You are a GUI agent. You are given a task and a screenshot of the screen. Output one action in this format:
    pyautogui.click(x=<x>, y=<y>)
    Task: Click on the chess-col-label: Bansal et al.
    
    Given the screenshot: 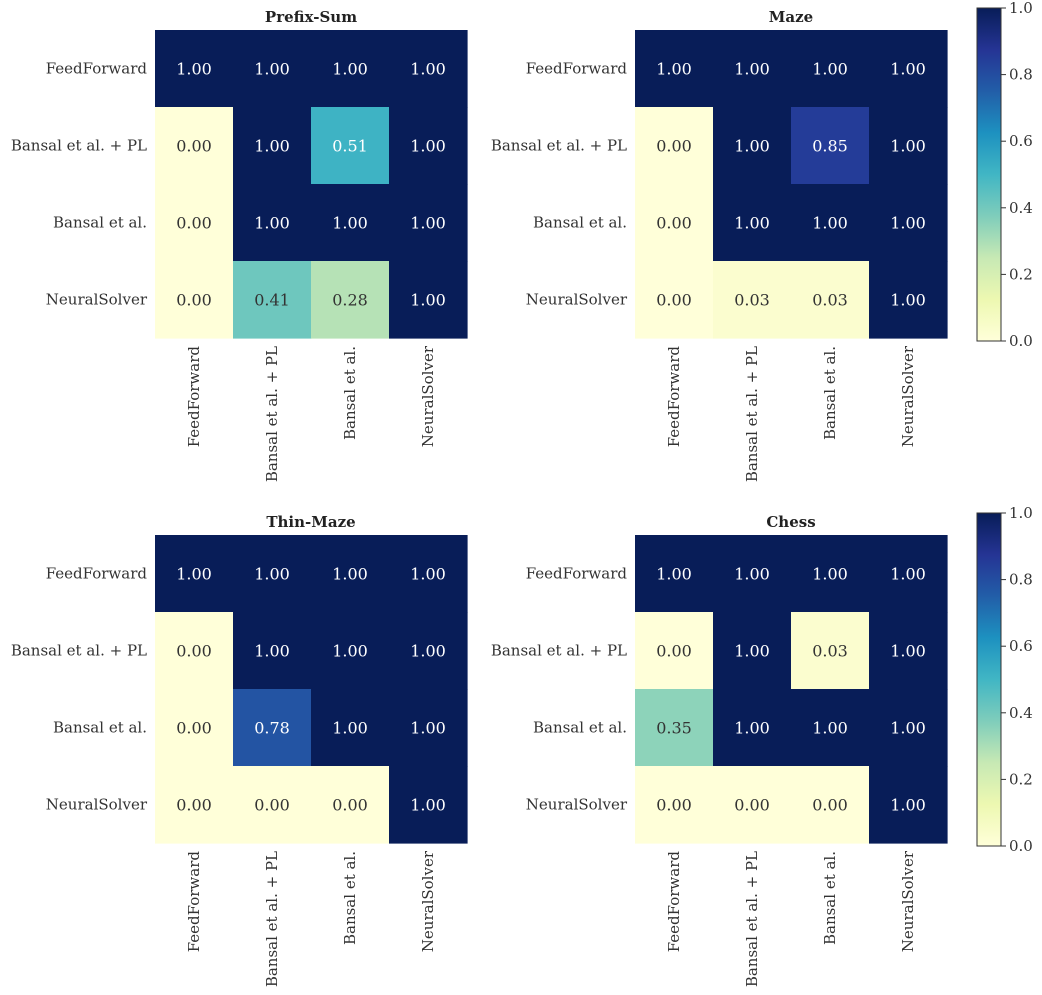 What is the action you would take?
    pyautogui.click(x=830, y=898)
    